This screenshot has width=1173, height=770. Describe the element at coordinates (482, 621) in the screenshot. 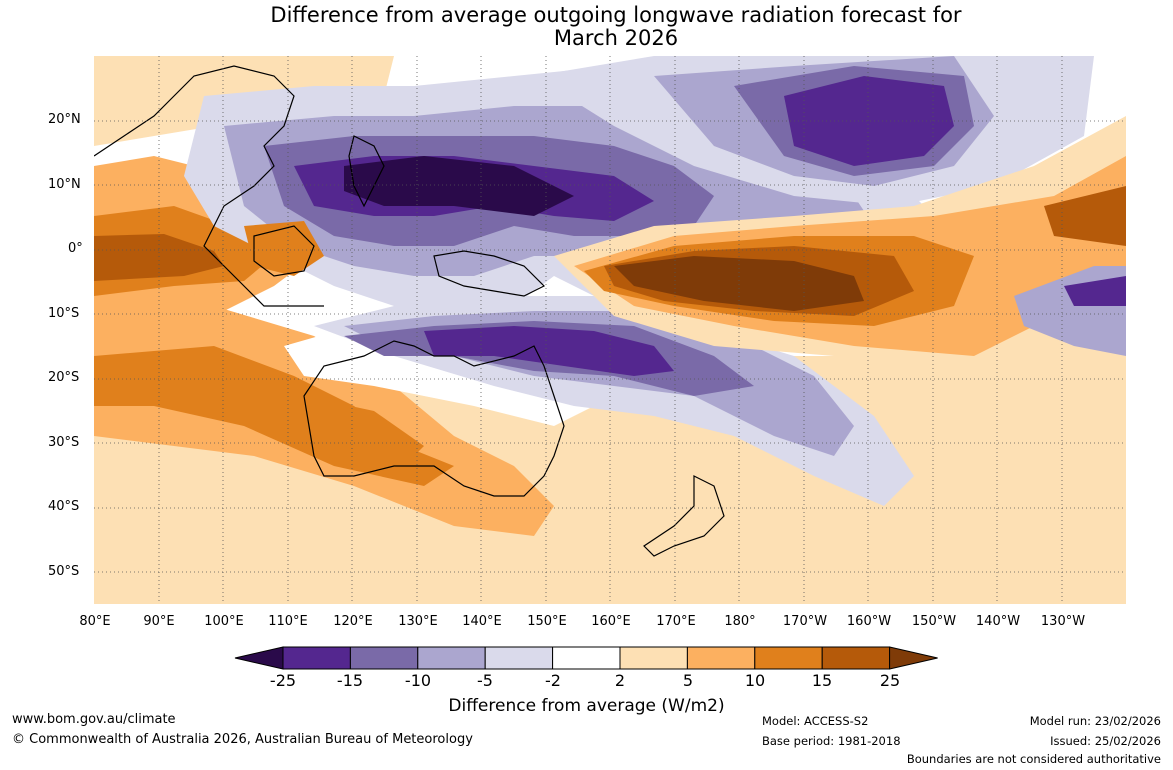

I see `lon-tick: 140°E` at that location.